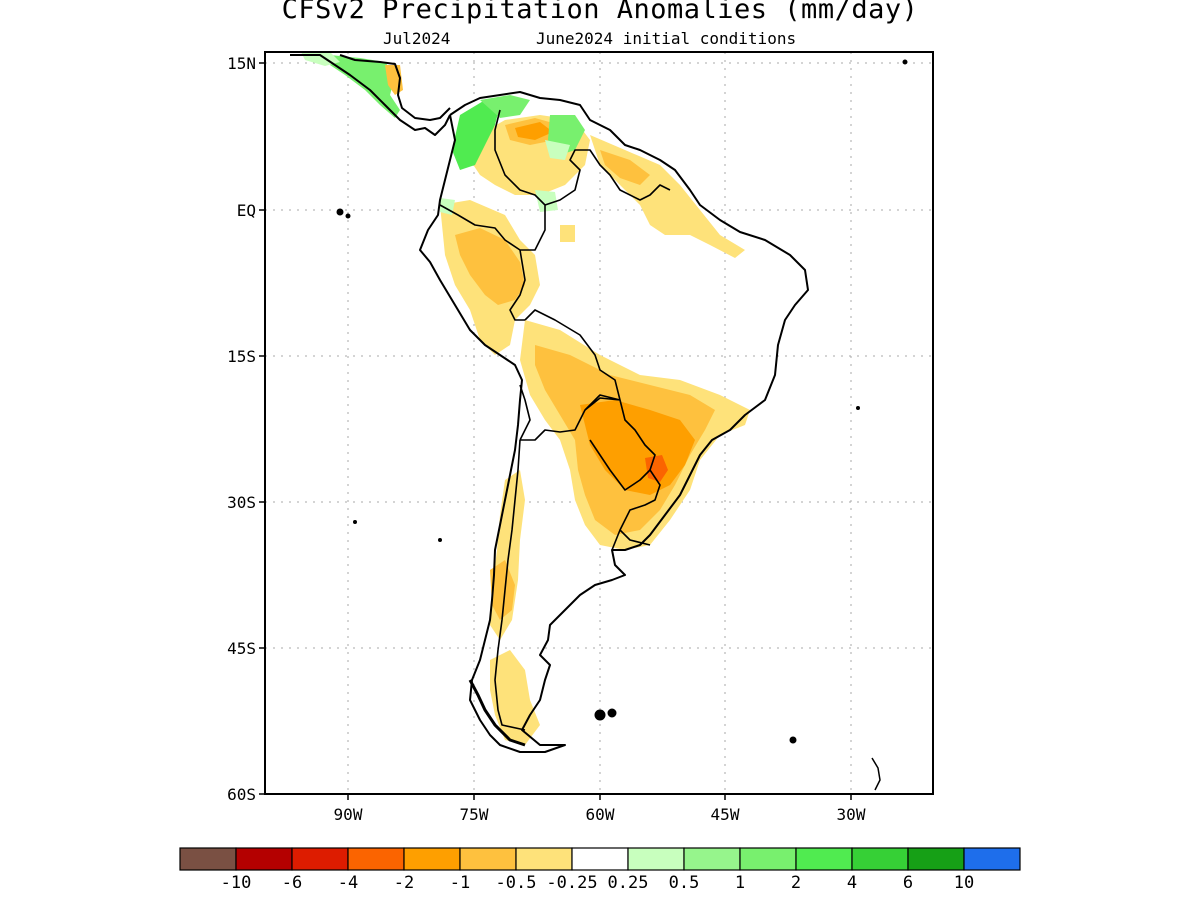 The height and width of the screenshot is (900, 1200). What do you see at coordinates (600, 12) in the screenshot?
I see `map-title: CFSv2 Precipitation Anomalies (mm/day)` at bounding box center [600, 12].